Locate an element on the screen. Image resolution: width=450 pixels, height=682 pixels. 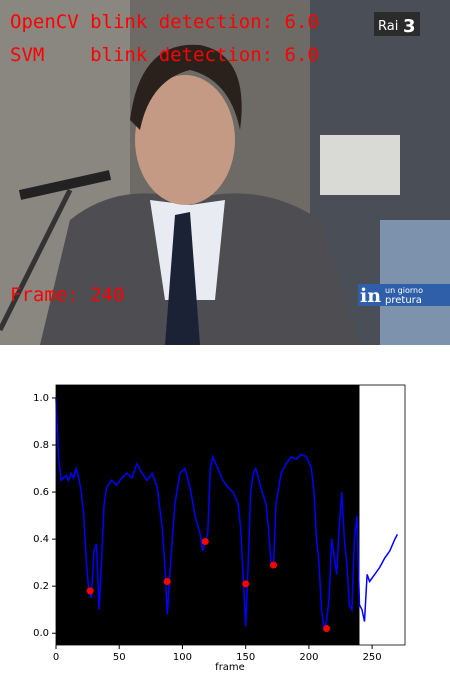
logo2-line1: un giorno is located at coordinates (404, 290).